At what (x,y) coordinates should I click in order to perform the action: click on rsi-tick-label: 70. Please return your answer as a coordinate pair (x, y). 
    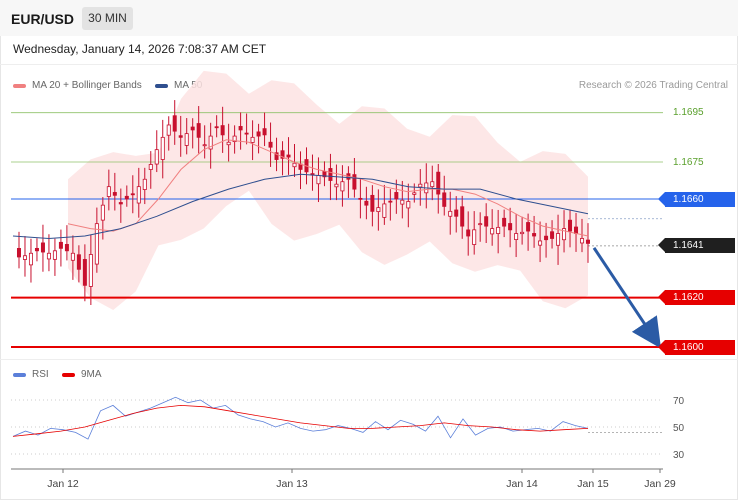
    Looking at the image, I should click on (679, 401).